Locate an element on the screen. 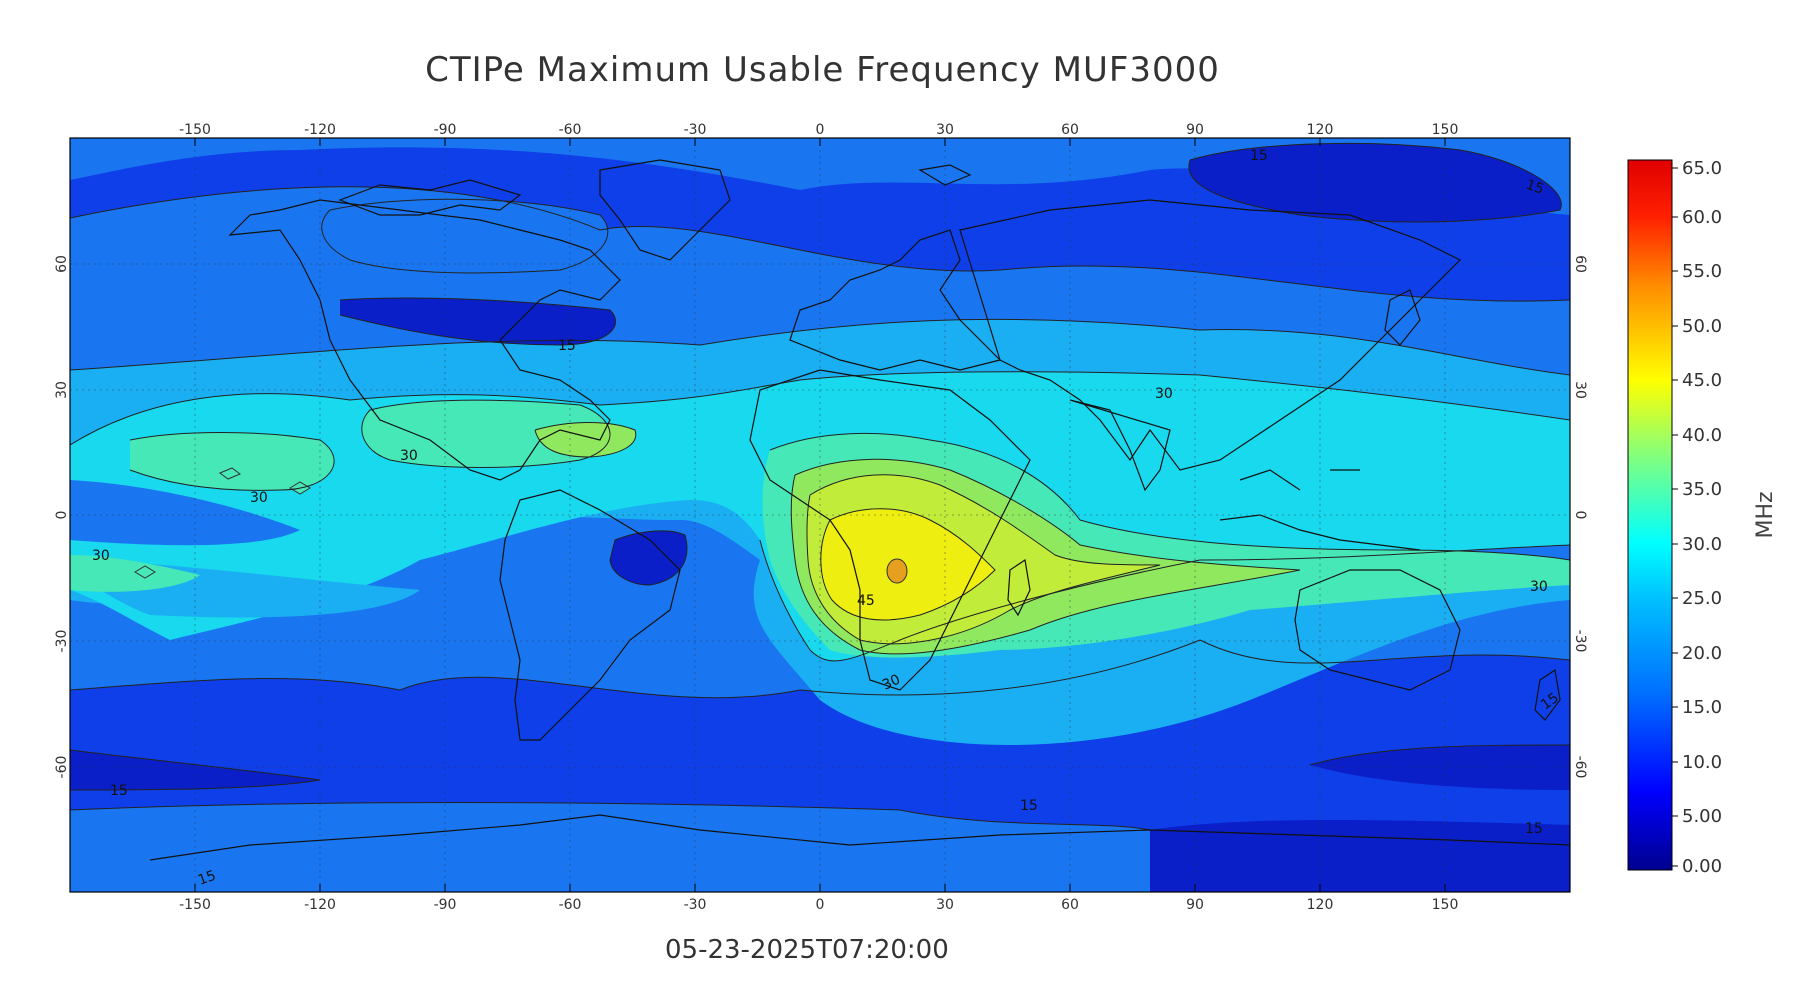  lon-tick-top: -120 is located at coordinates (320, 130).